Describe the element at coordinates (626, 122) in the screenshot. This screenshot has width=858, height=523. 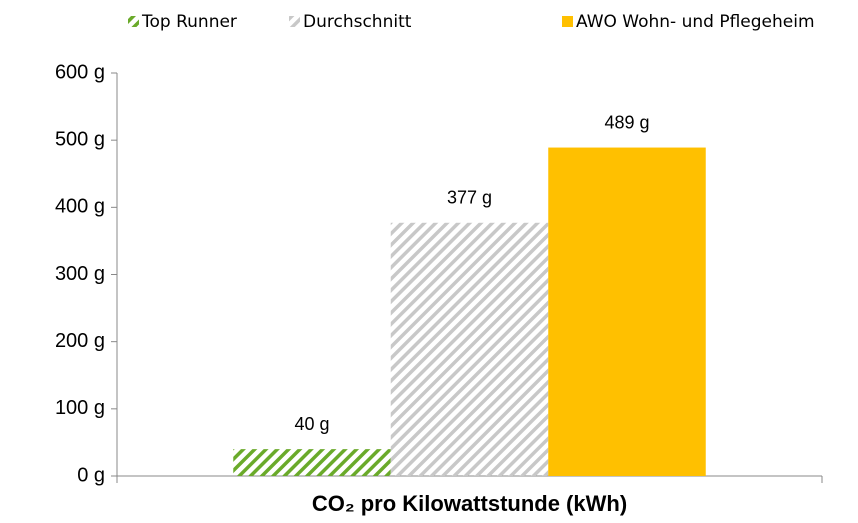
I see `data-label: 489 g` at that location.